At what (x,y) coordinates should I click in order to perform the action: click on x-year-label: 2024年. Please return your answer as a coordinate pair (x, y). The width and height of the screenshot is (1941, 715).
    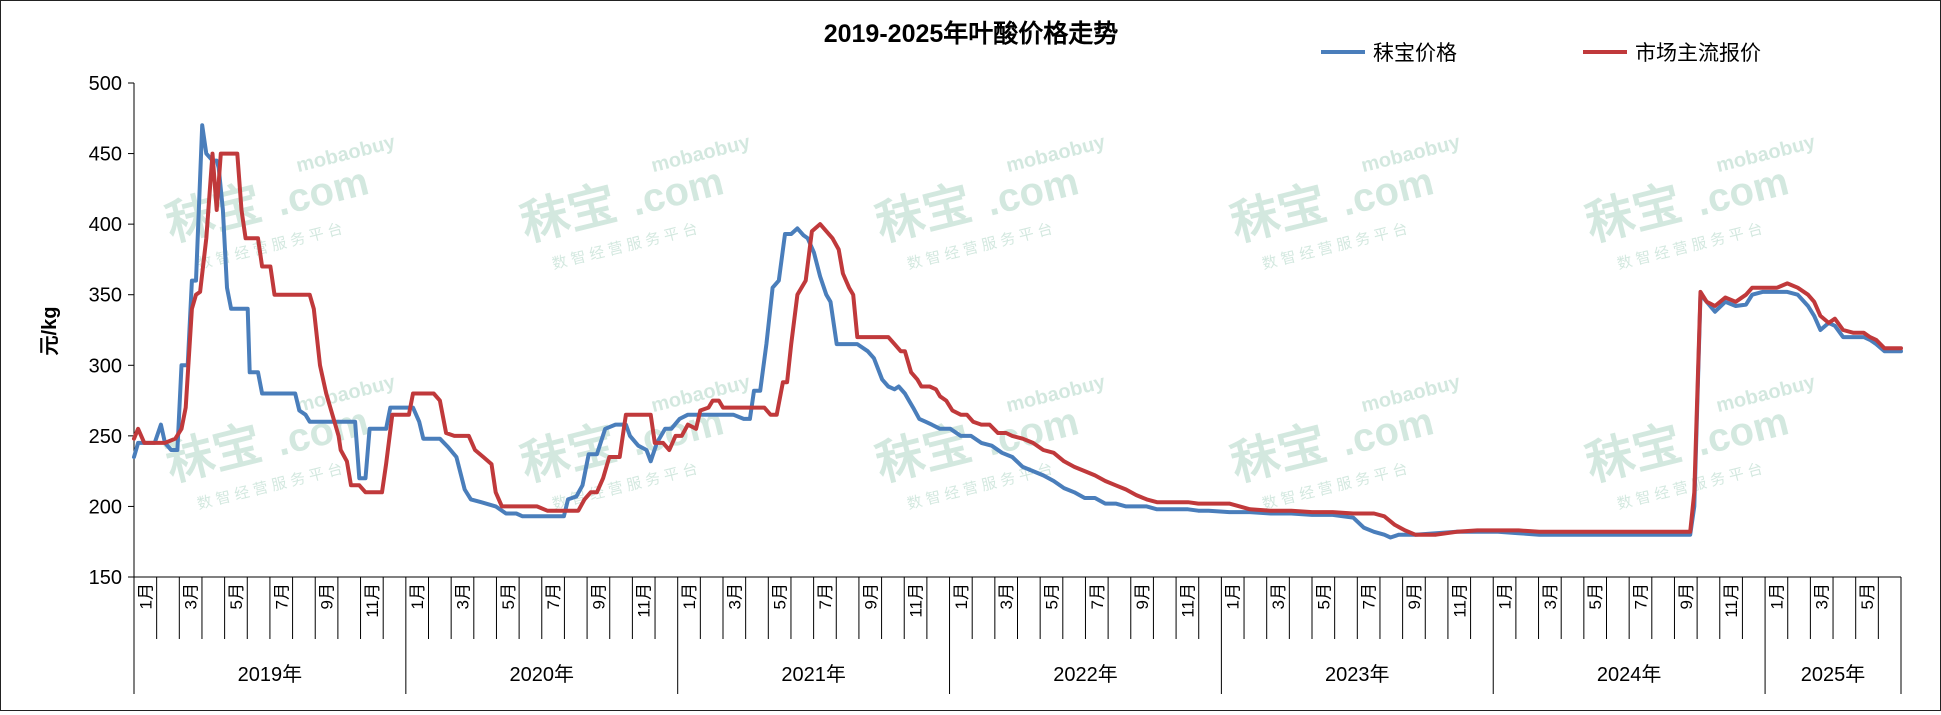
    Looking at the image, I should click on (1629, 674).